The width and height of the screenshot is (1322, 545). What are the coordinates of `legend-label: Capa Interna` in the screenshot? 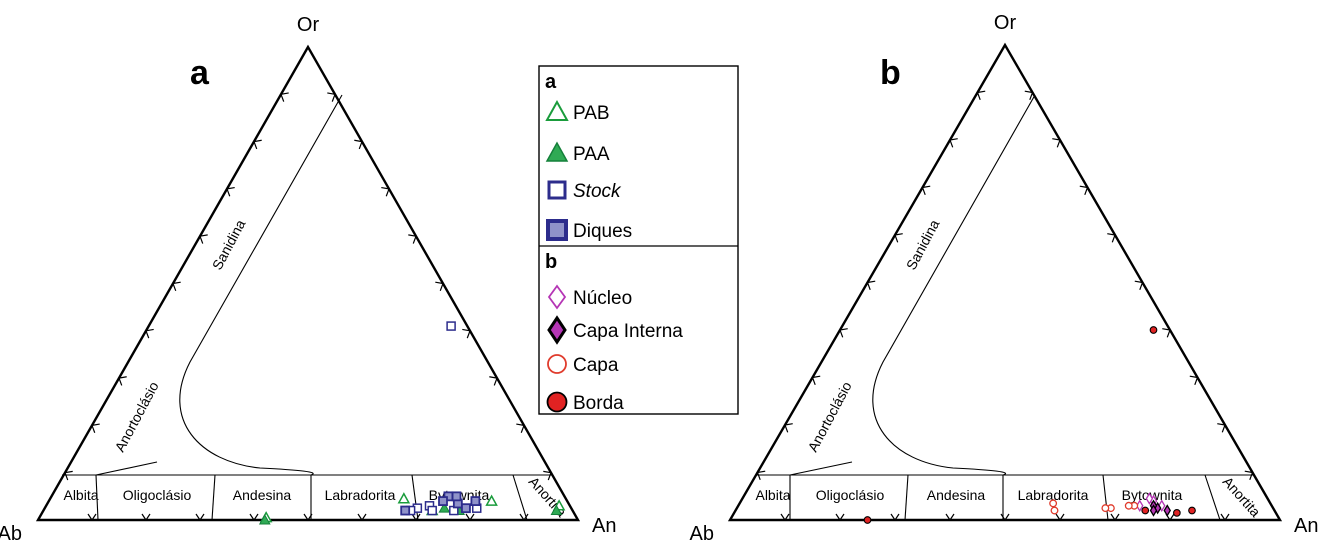 It's located at (628, 331).